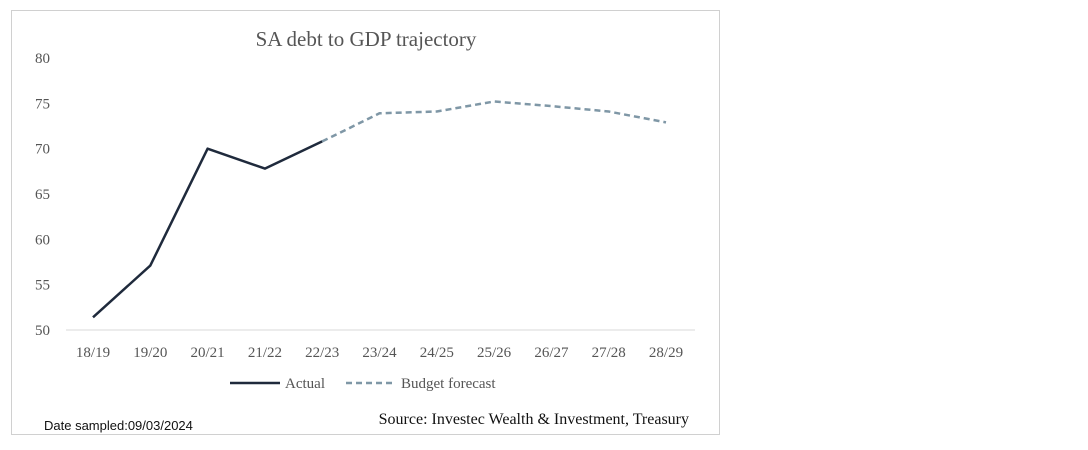 Image resolution: width=1088 pixels, height=450 pixels. I want to click on x-tick-label: 18/19, so click(93, 353).